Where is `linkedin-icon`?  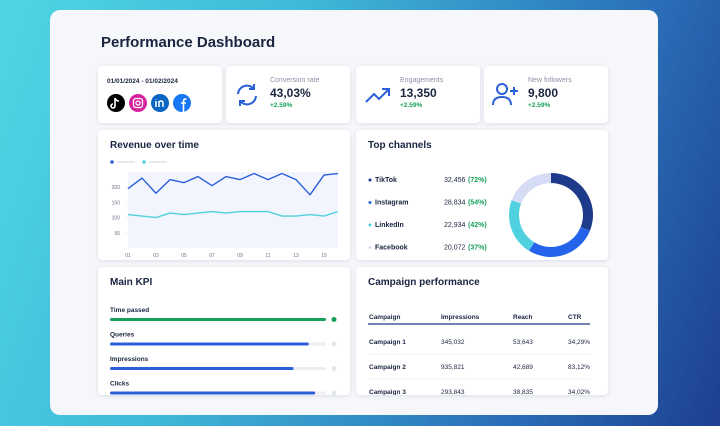
linkedin-icon is located at coordinates (160, 103).